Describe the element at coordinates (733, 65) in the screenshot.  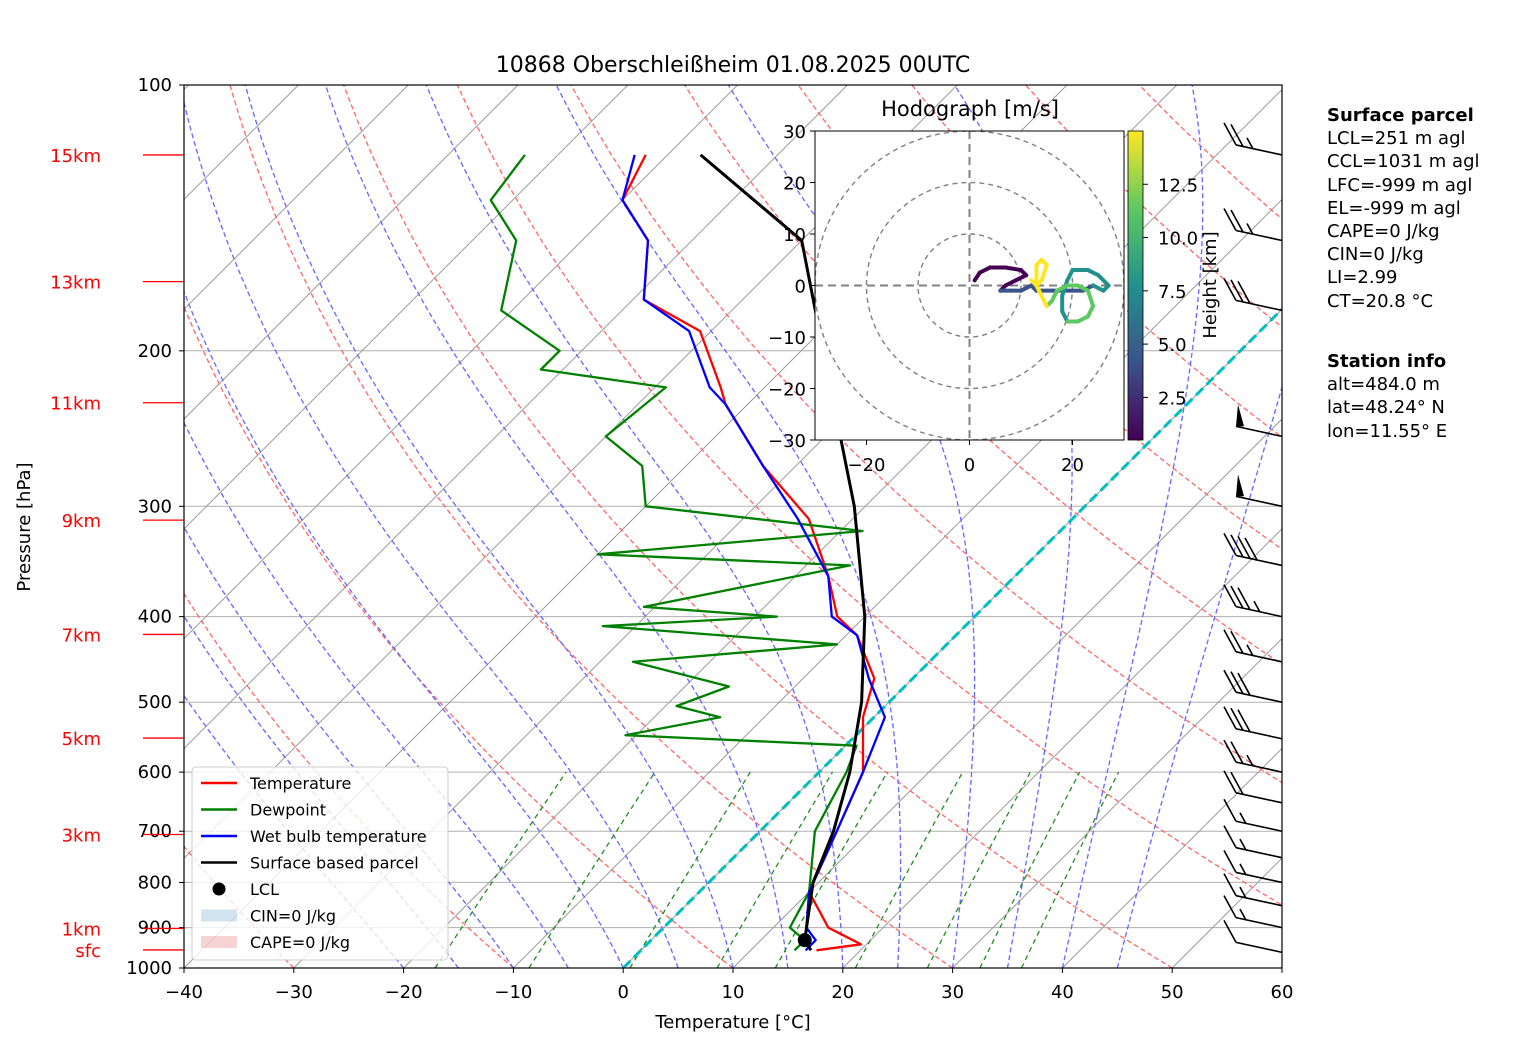
I see `chart-title: 10868 Oberschleißheim 01.08.2025 00UTC` at that location.